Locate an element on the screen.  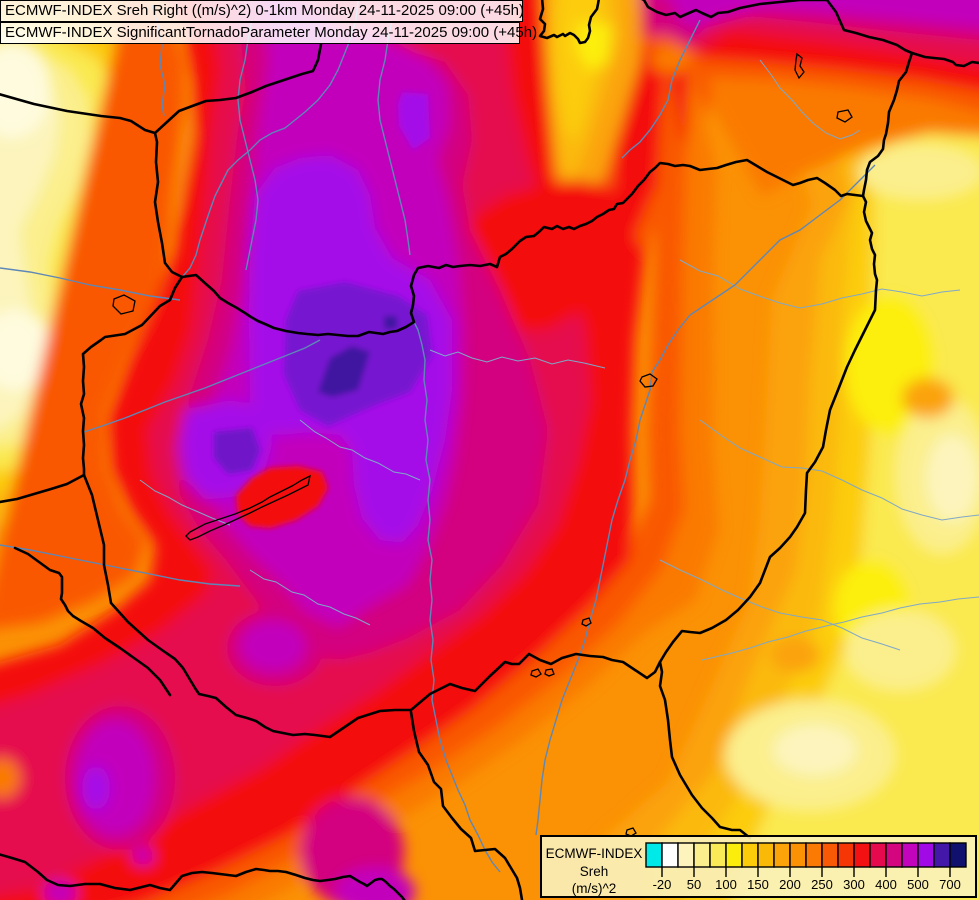
svg-text: 700 is located at coordinates (950, 884).